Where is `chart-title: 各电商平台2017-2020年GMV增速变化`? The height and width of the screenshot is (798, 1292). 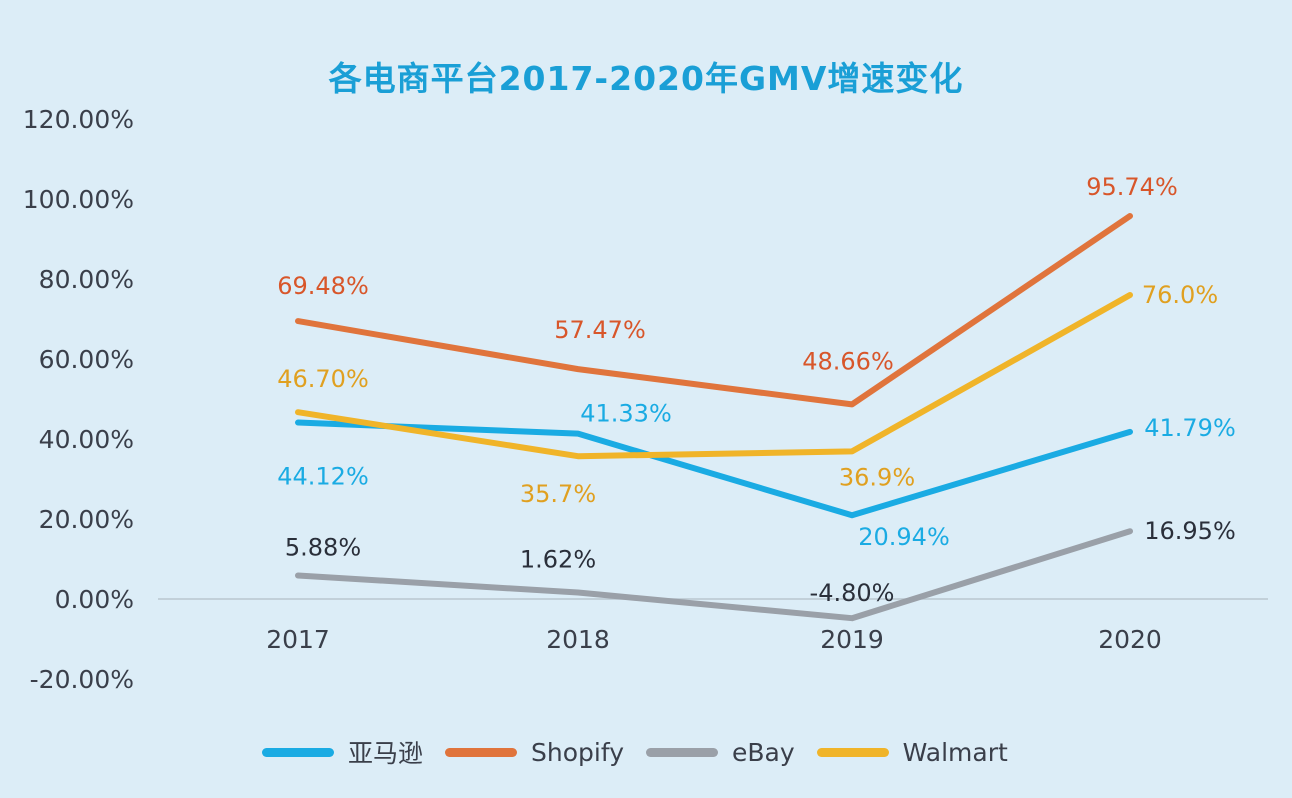
chart-title: 各电商平台2017-2020年GMV增速变化 is located at coordinates (646, 78).